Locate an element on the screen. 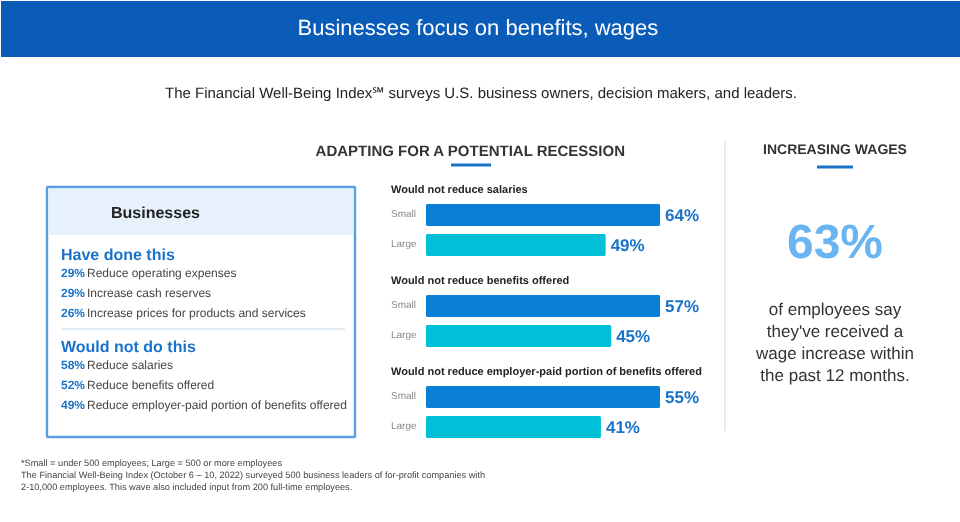 This screenshot has height=522, width=960. text: of employees say they've received a wage increase within the past 12 months. is located at coordinates (834, 342).